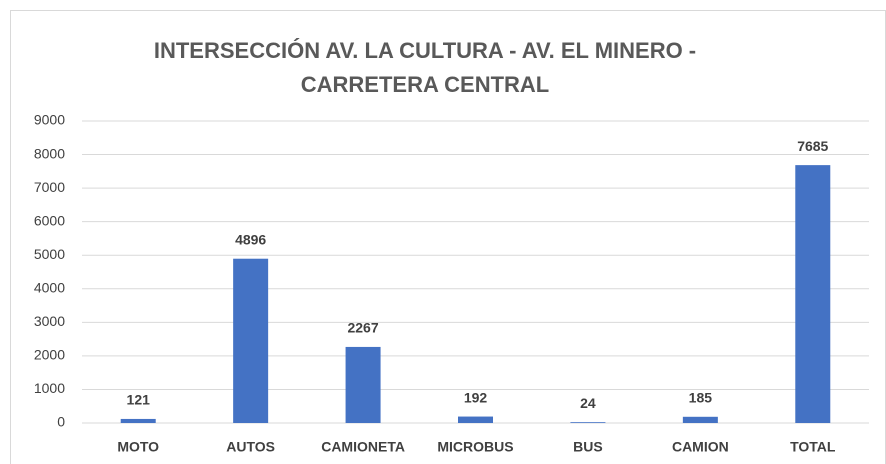 The width and height of the screenshot is (886, 464). I want to click on y-tick-label: 9000, so click(49, 120).